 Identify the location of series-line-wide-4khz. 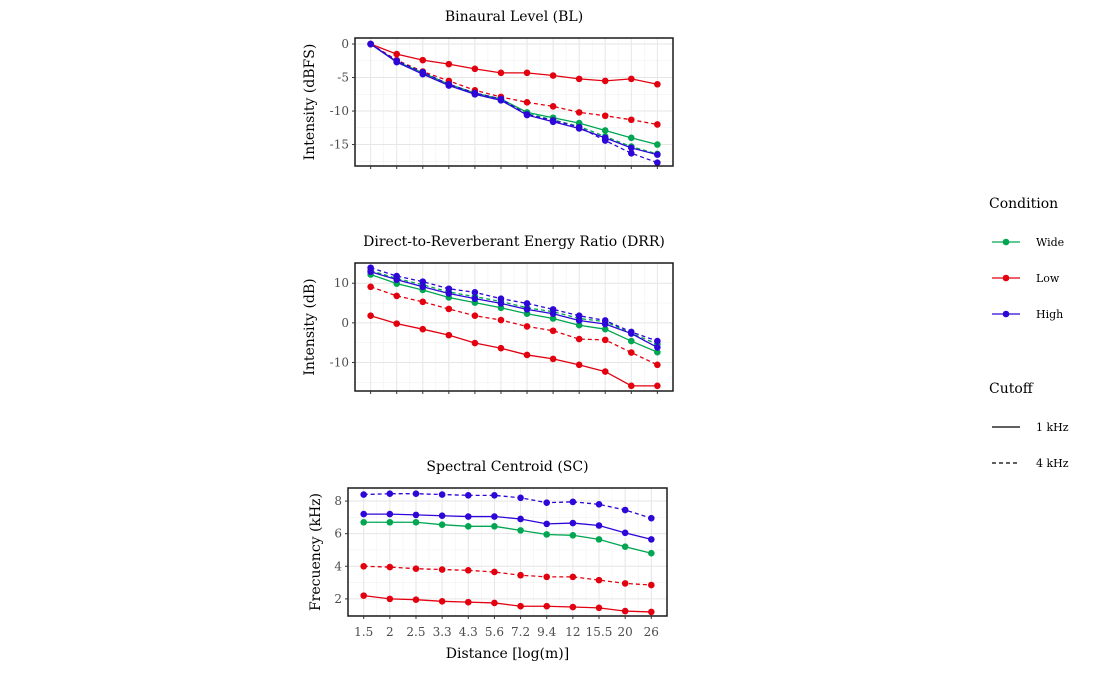
(514, 307).